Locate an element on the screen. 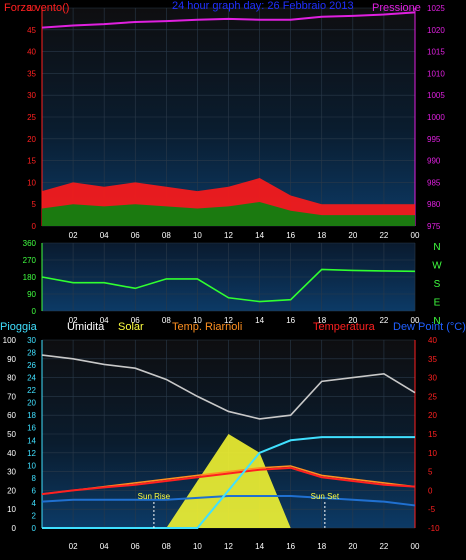 This screenshot has height=560, width=466. mid-y-tick: 90 is located at coordinates (31, 294).